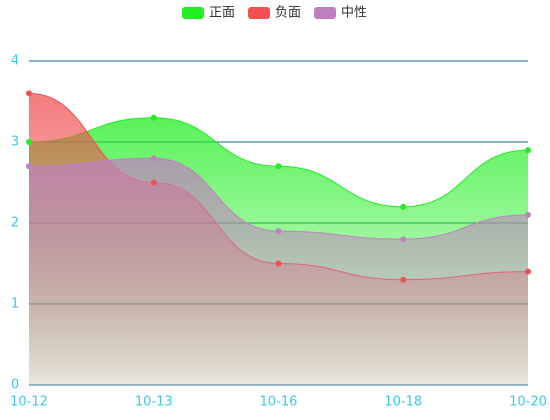  I want to click on x-tick-label: 10-16, so click(279, 402).